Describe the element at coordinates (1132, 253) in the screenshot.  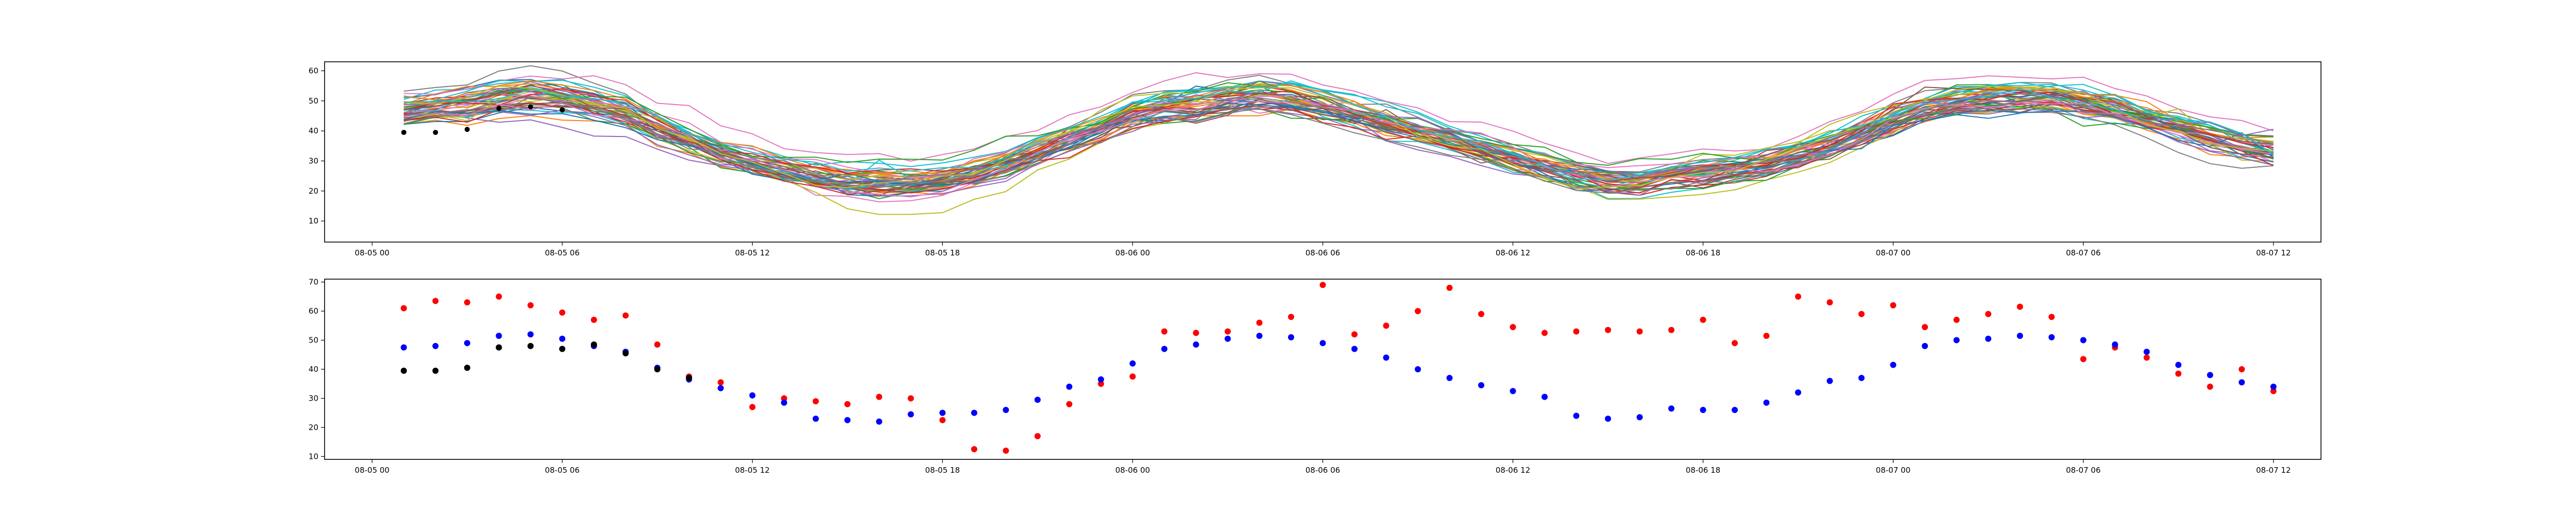
I see `top-x-tick-label: 08-06 00` at that location.